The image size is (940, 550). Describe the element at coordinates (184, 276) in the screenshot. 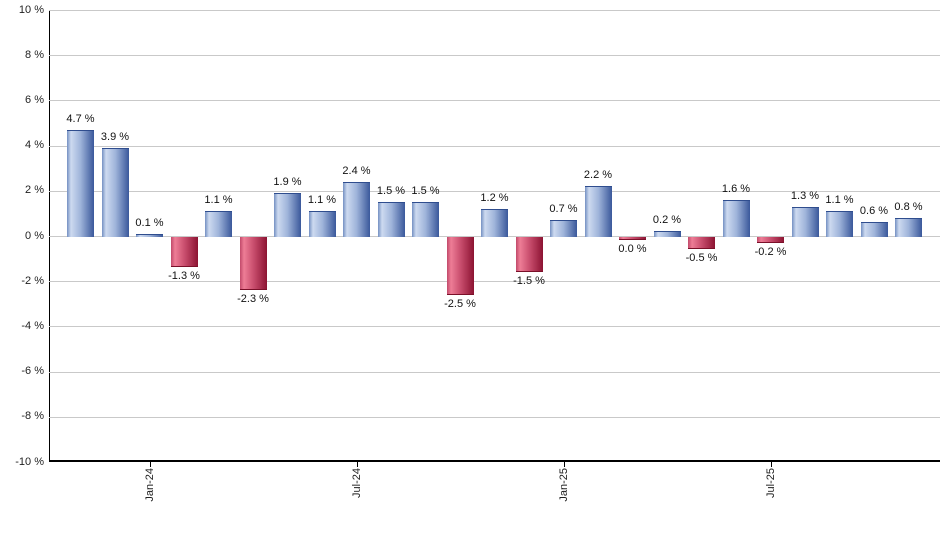

I see `bar-value-label: -1.3 %` at that location.